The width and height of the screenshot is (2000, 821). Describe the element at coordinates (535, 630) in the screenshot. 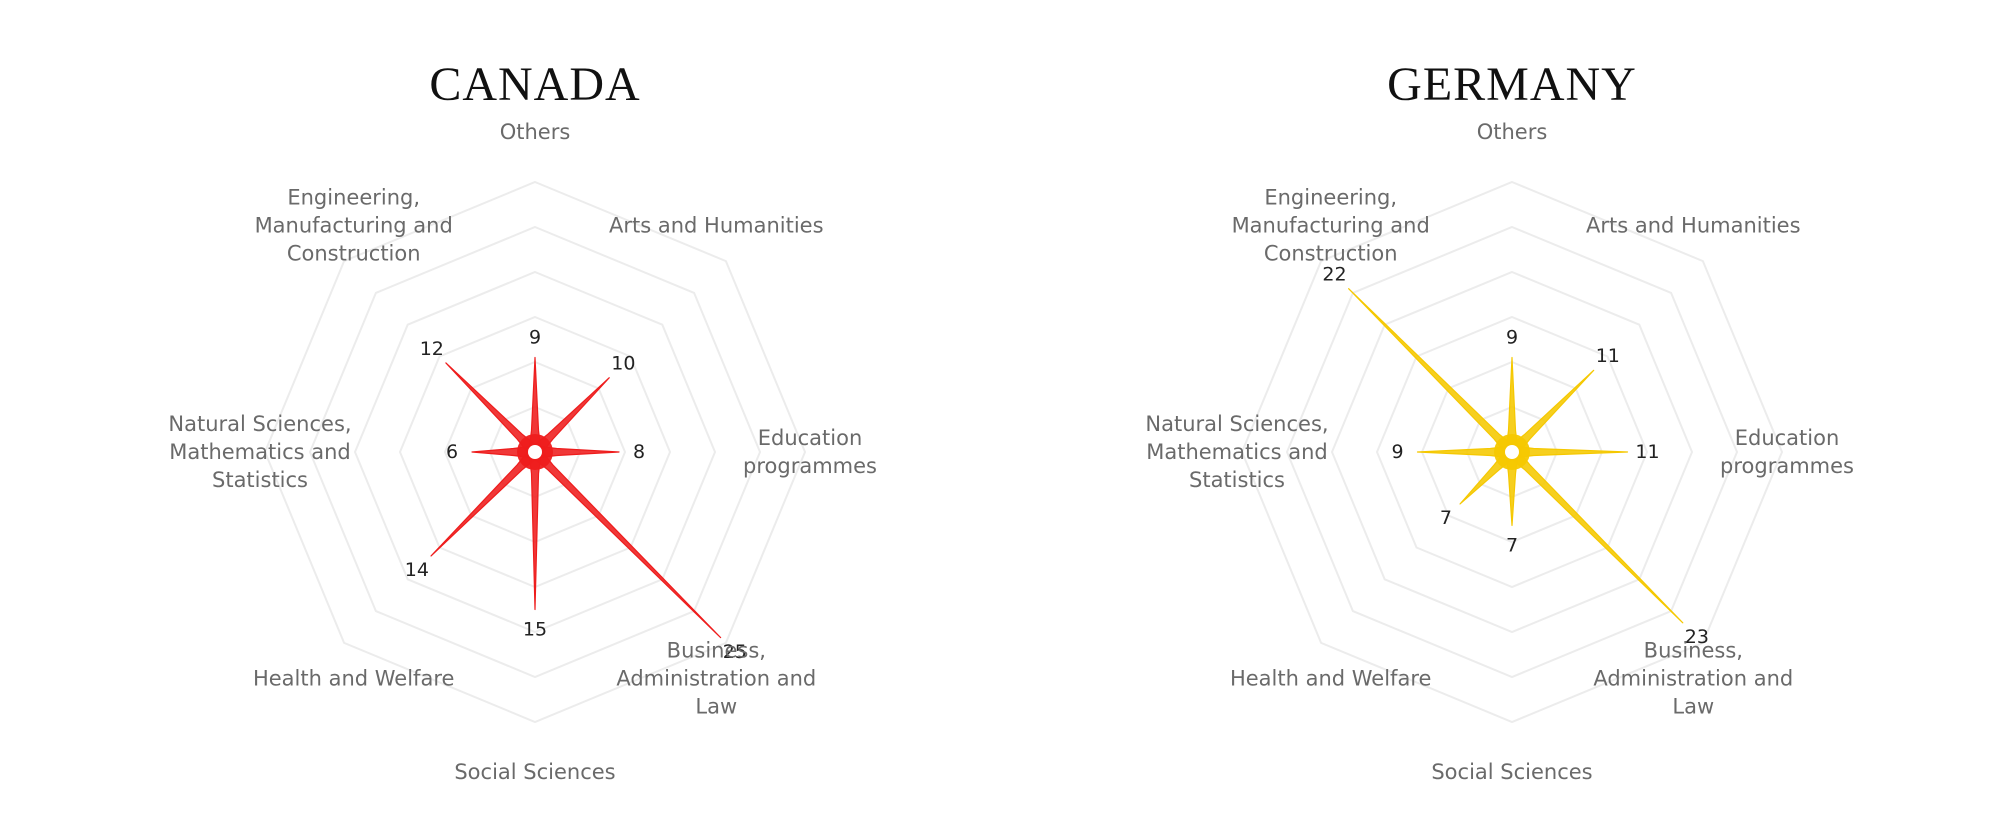

I see `value-label: 15` at that location.